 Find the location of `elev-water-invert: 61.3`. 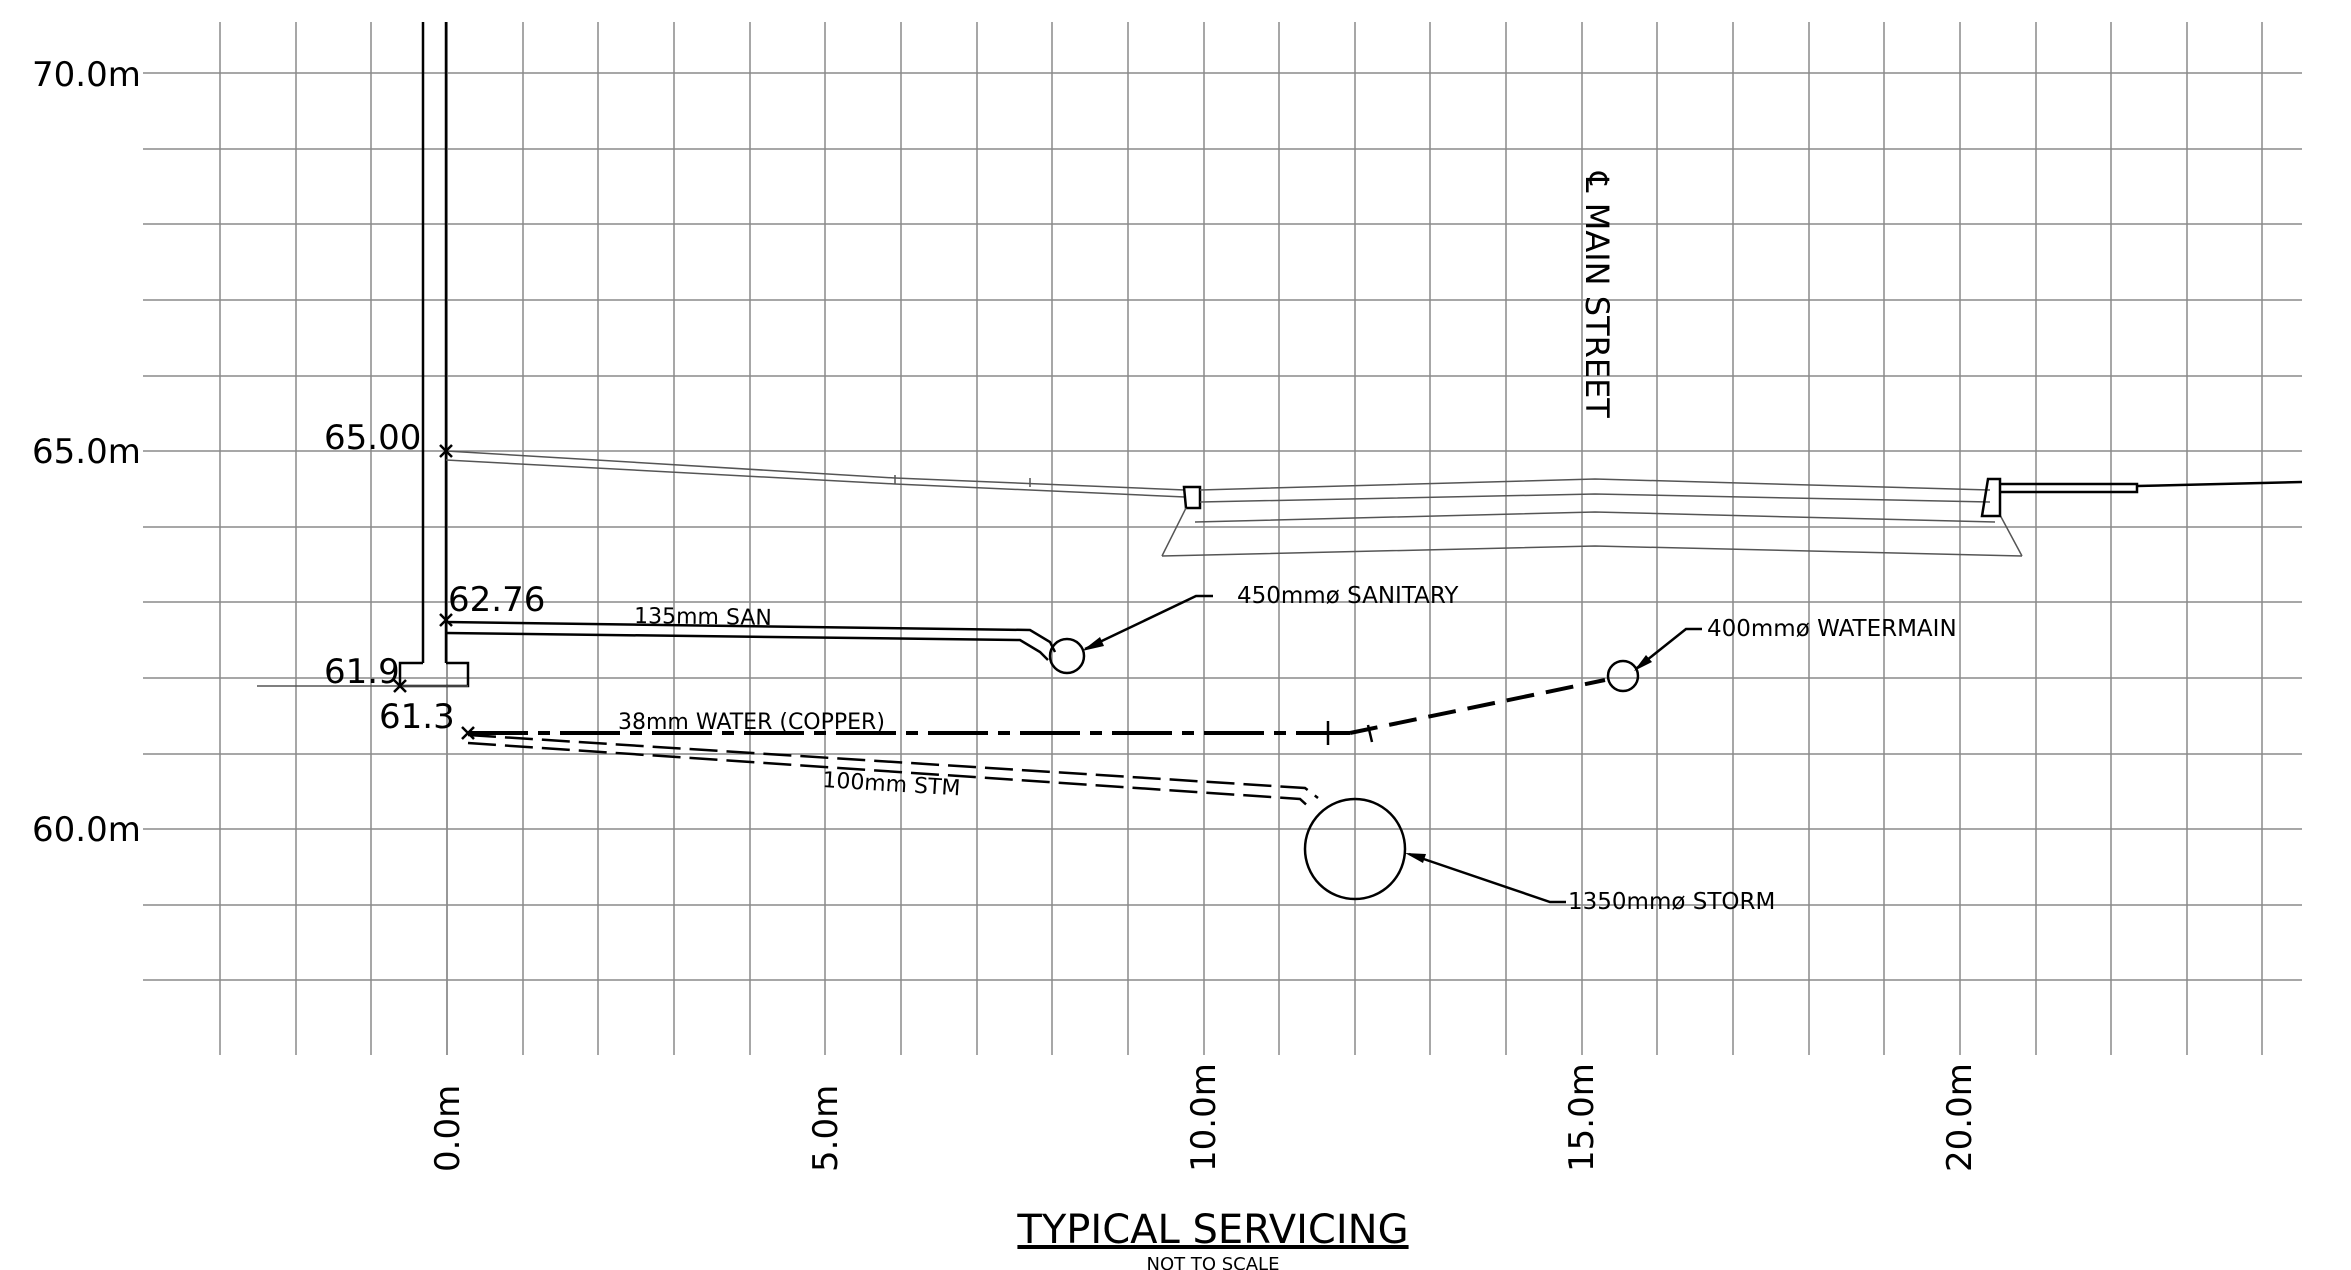

elev-water-invert: 61.3 is located at coordinates (417, 717).